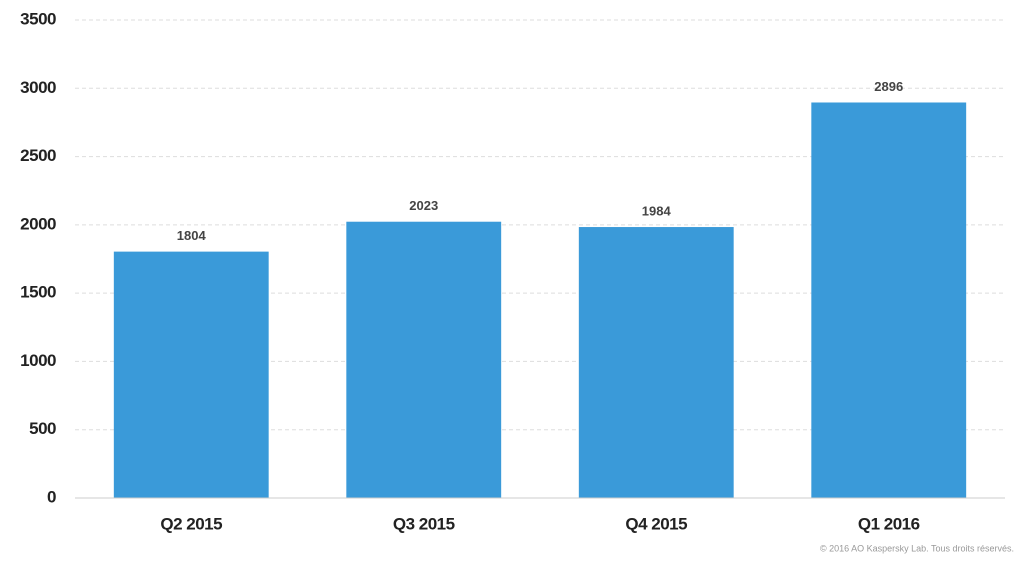 This screenshot has width=1024, height=561. I want to click on y-tick-label: 1500, so click(38, 292).